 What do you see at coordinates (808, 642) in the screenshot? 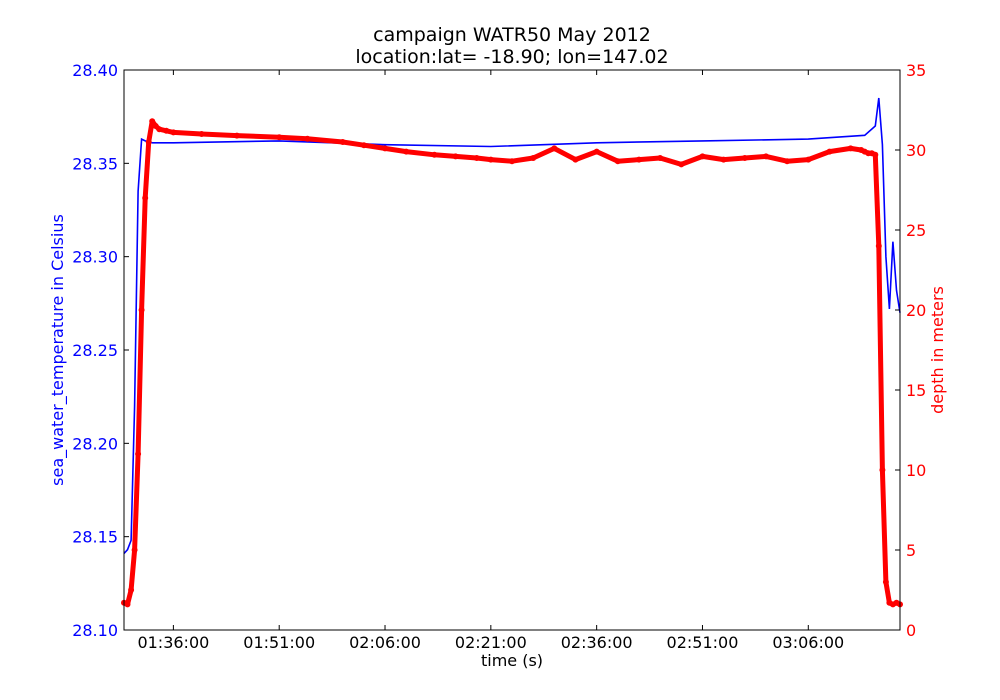
I see `x-tick-label: 03:06:00` at bounding box center [808, 642].